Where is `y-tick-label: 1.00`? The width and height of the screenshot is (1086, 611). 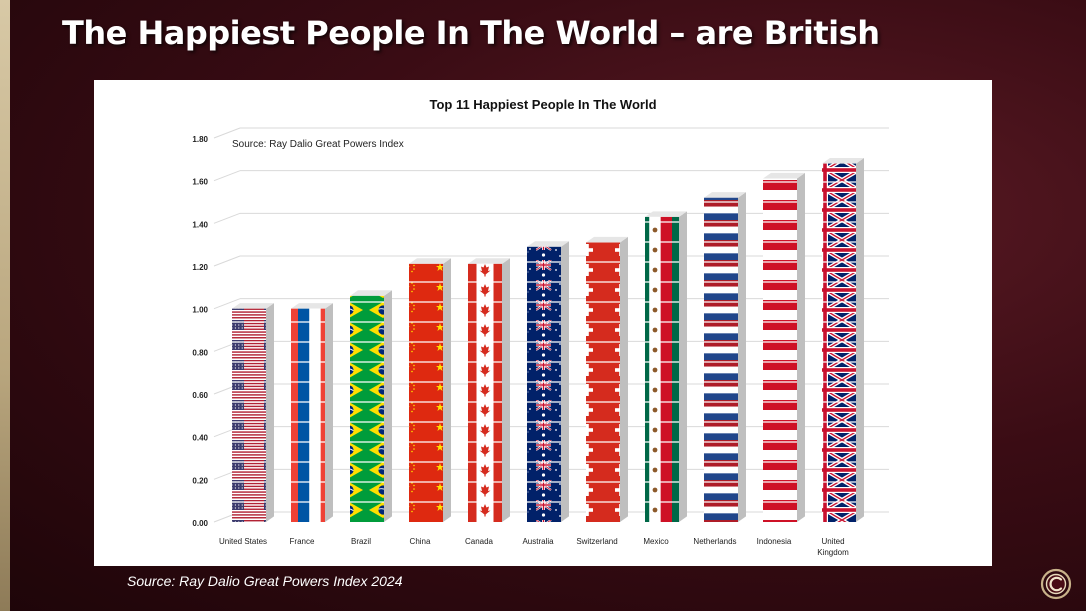 y-tick-label: 1.00 is located at coordinates (200, 310).